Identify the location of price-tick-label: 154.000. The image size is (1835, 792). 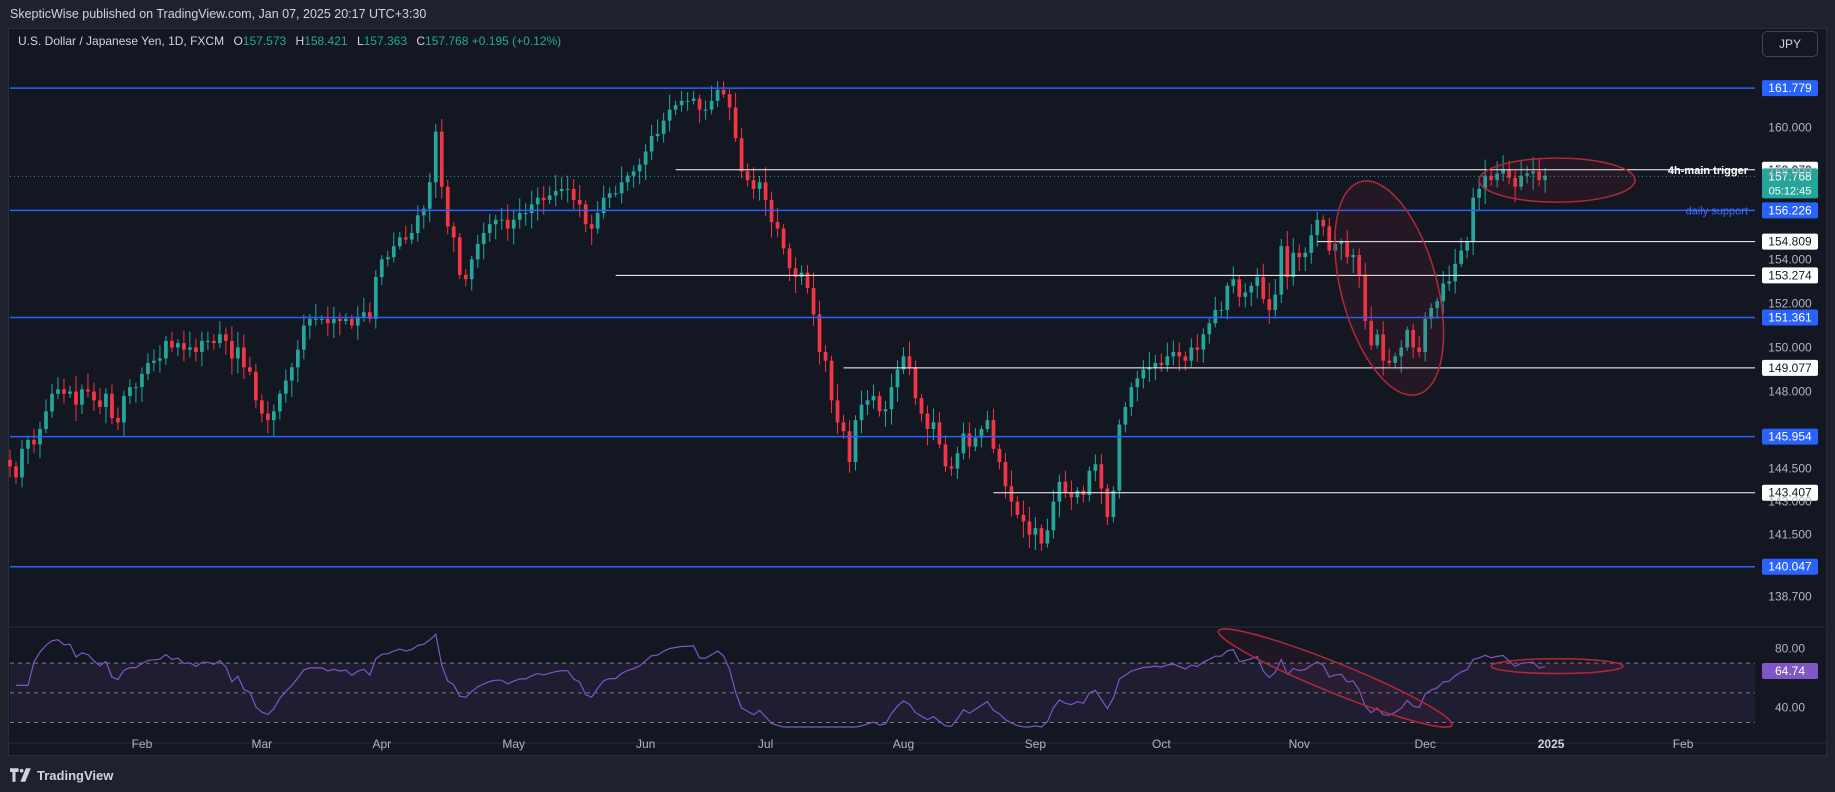
(1790, 259).